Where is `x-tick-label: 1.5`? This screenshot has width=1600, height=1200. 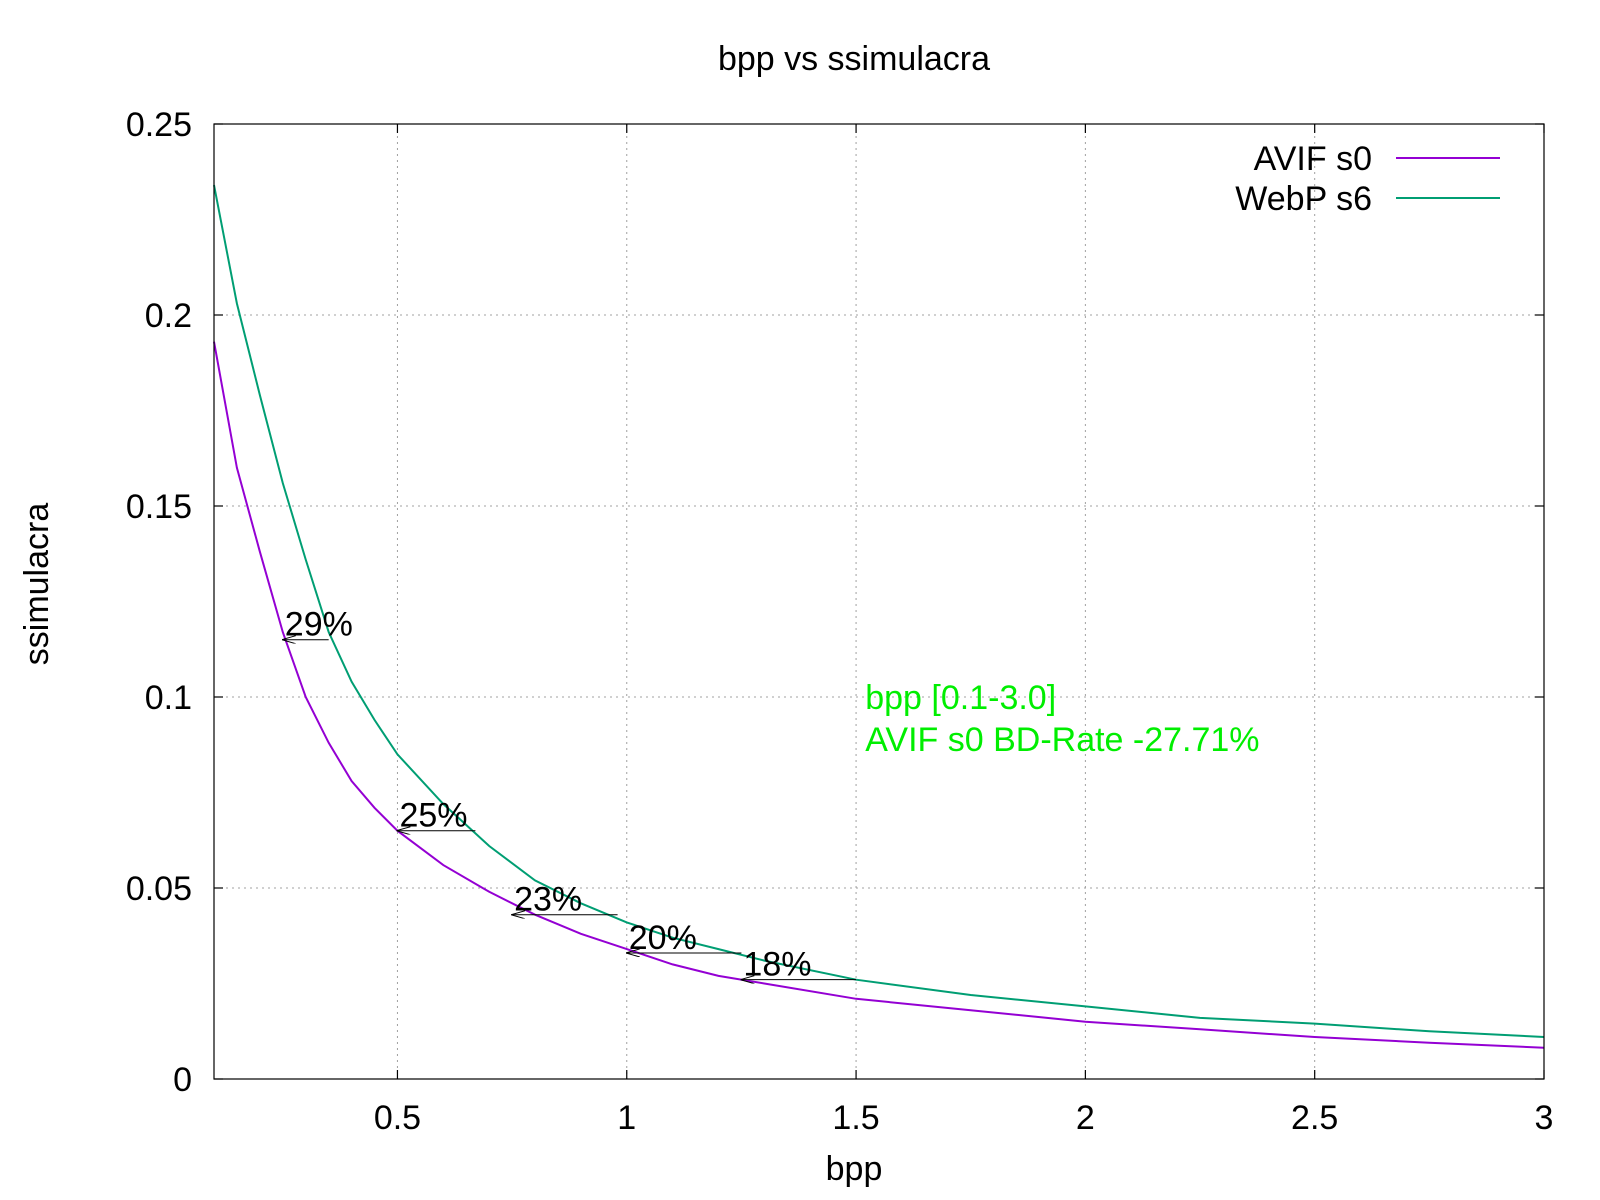
x-tick-label: 1.5 is located at coordinates (855, 1118).